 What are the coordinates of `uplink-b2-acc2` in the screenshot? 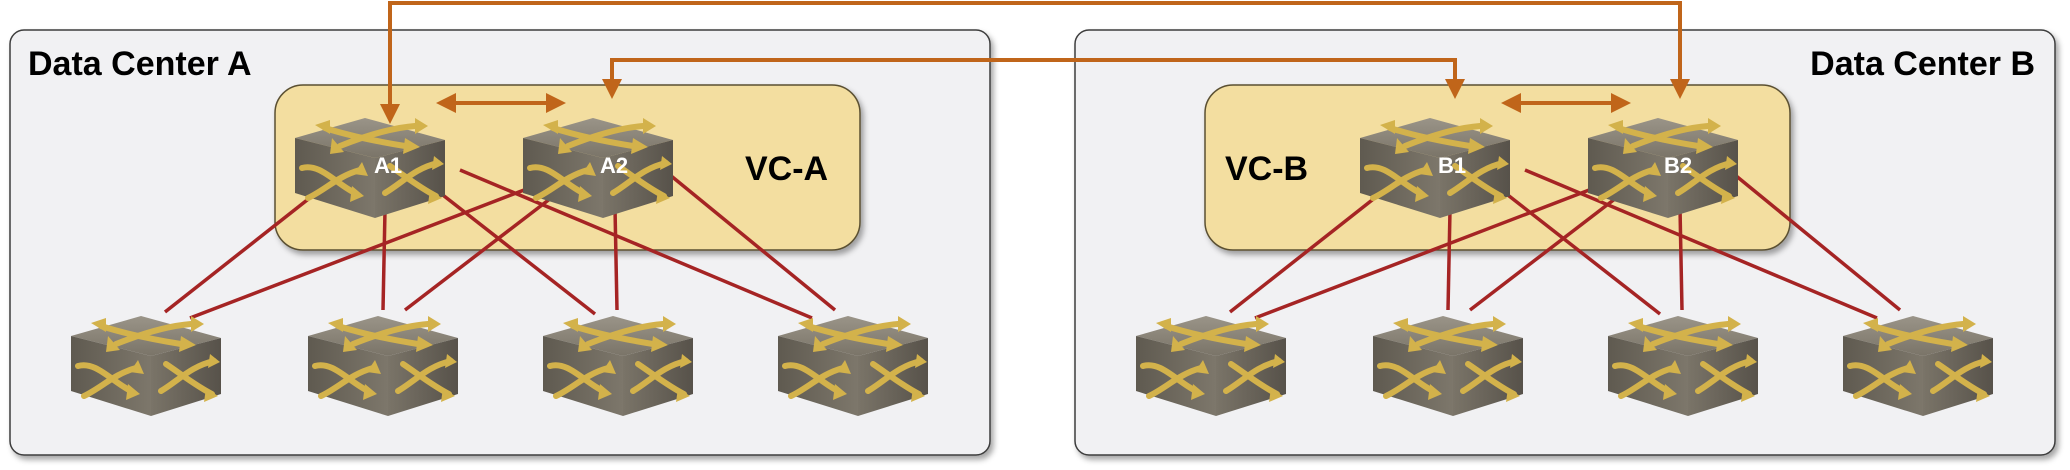 It's located at (1545, 252).